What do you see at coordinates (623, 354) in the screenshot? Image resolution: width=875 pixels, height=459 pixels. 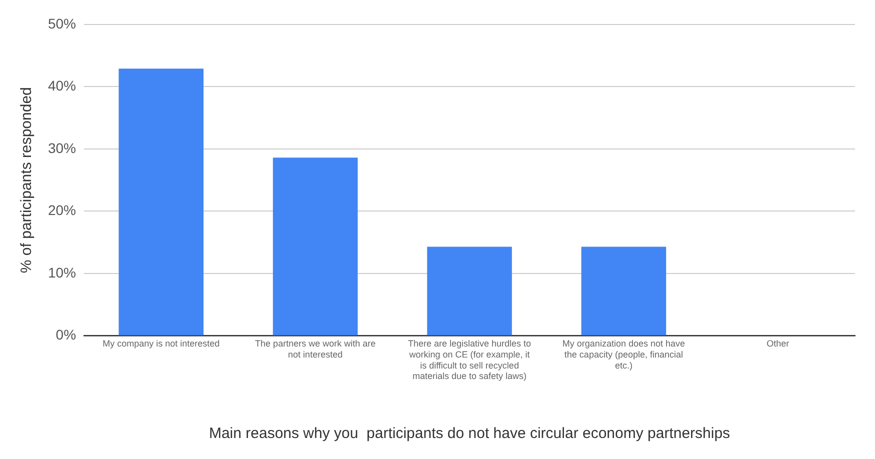 I see `x-tick-label: My organization does not have the capacity (people, financial etc.)` at bounding box center [623, 354].